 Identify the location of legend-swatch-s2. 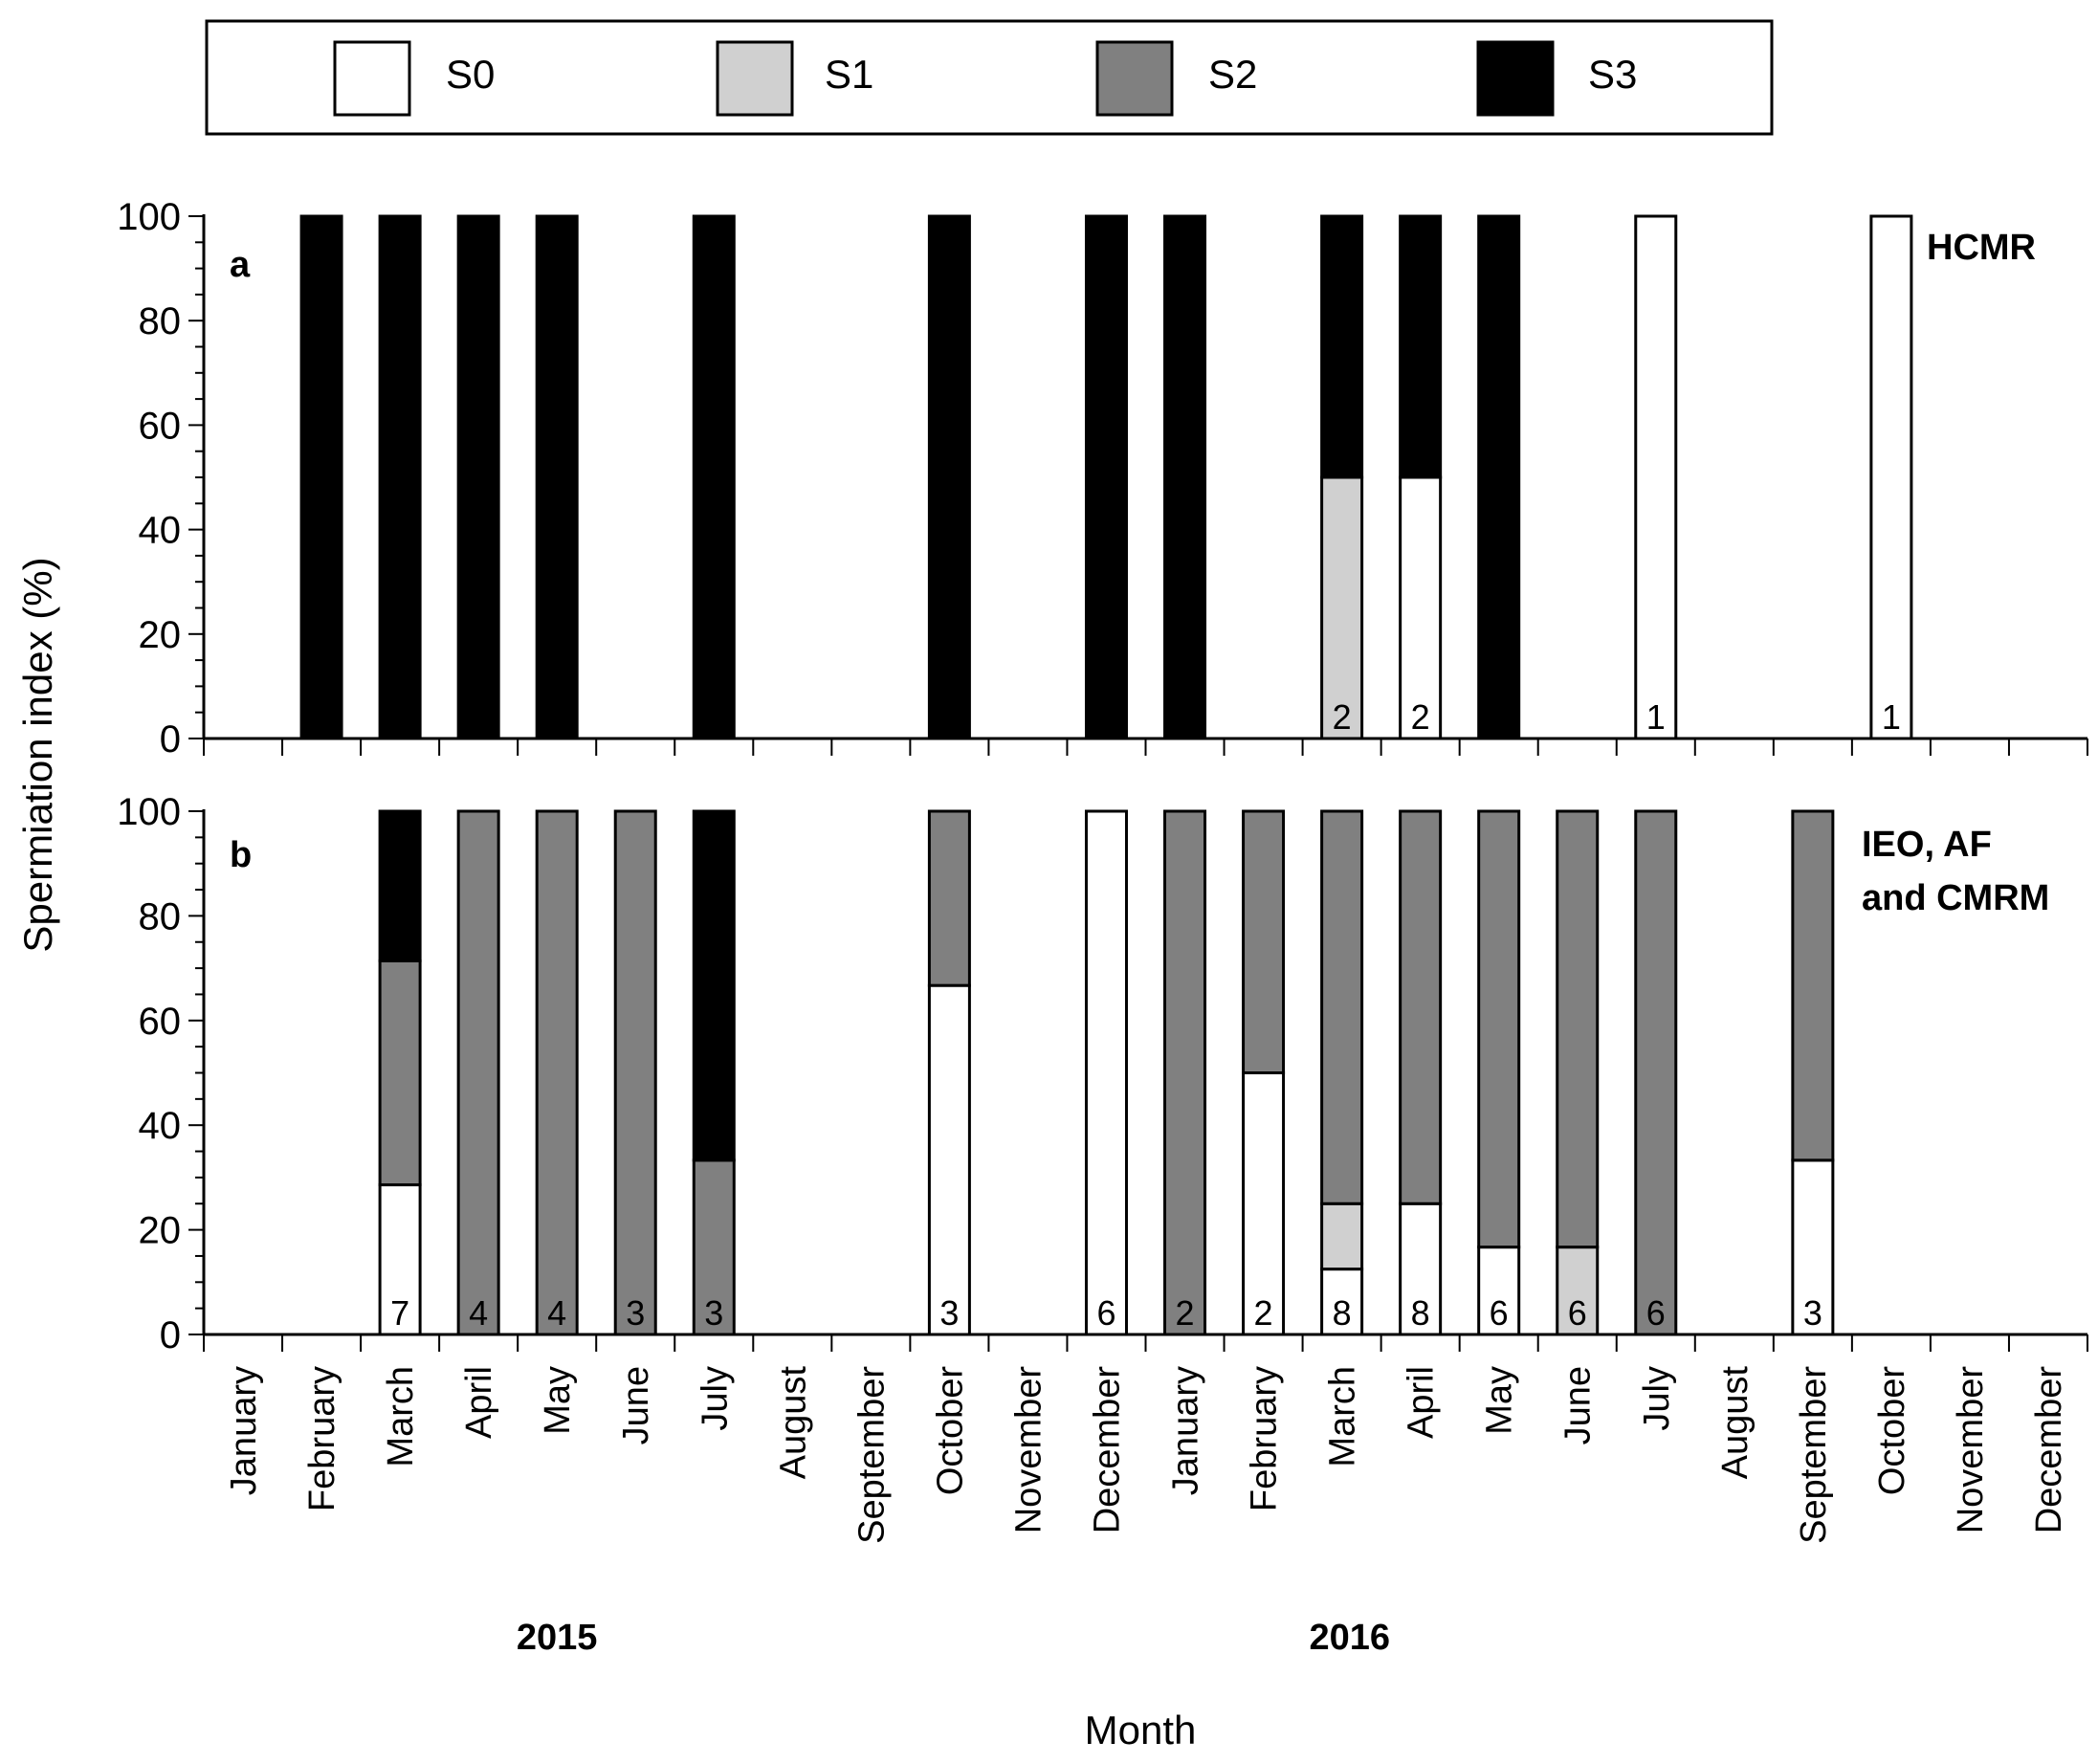
(1134, 78).